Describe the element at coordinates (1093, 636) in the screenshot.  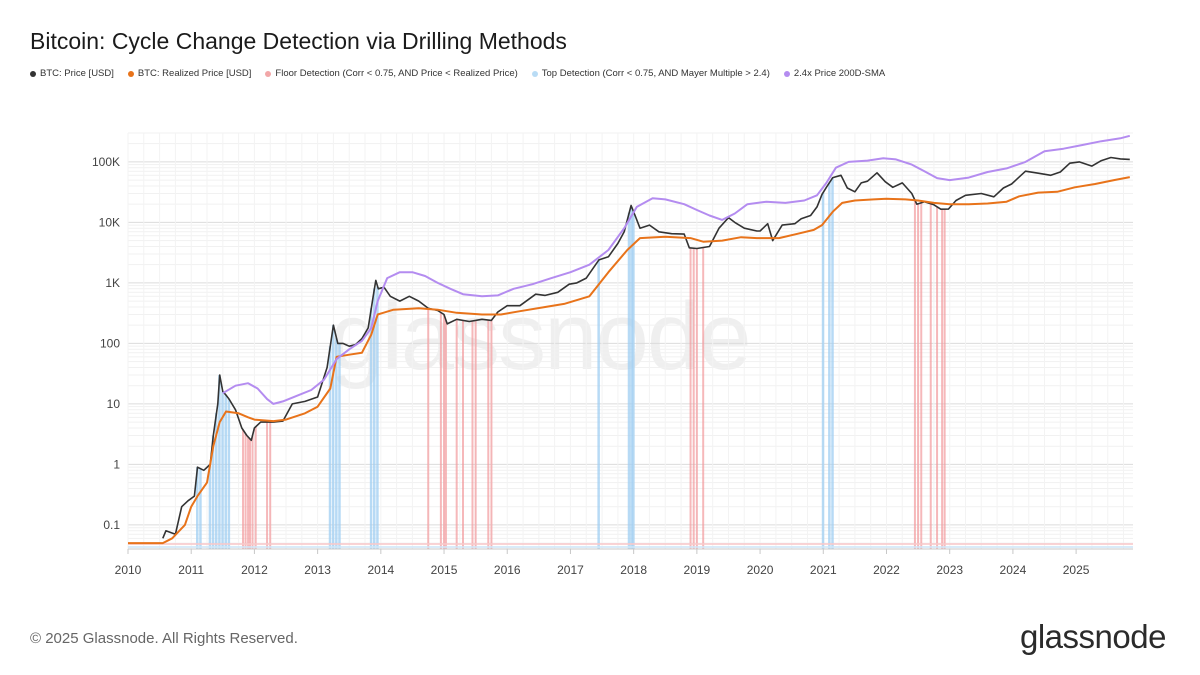
I see `glassnode-logo: glassnode` at that location.